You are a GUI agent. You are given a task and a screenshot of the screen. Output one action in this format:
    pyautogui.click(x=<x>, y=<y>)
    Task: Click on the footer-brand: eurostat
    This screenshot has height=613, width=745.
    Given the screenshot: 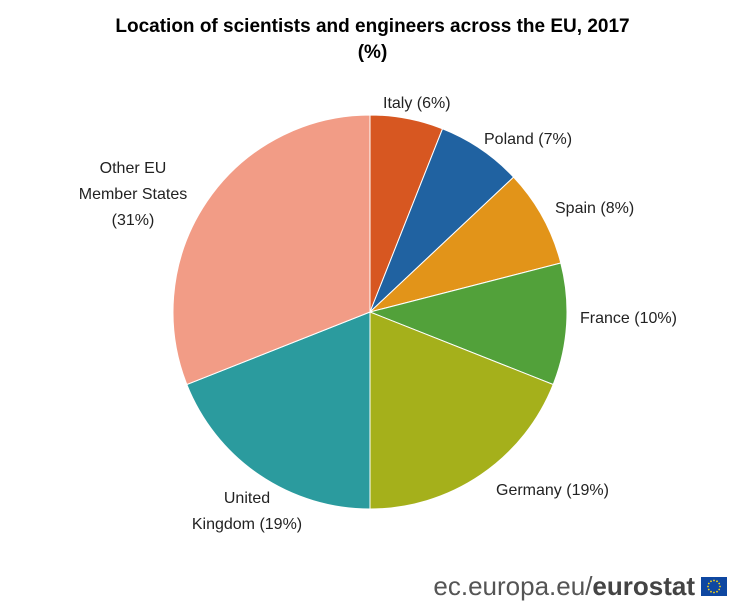 What is the action you would take?
    pyautogui.click(x=643, y=585)
    